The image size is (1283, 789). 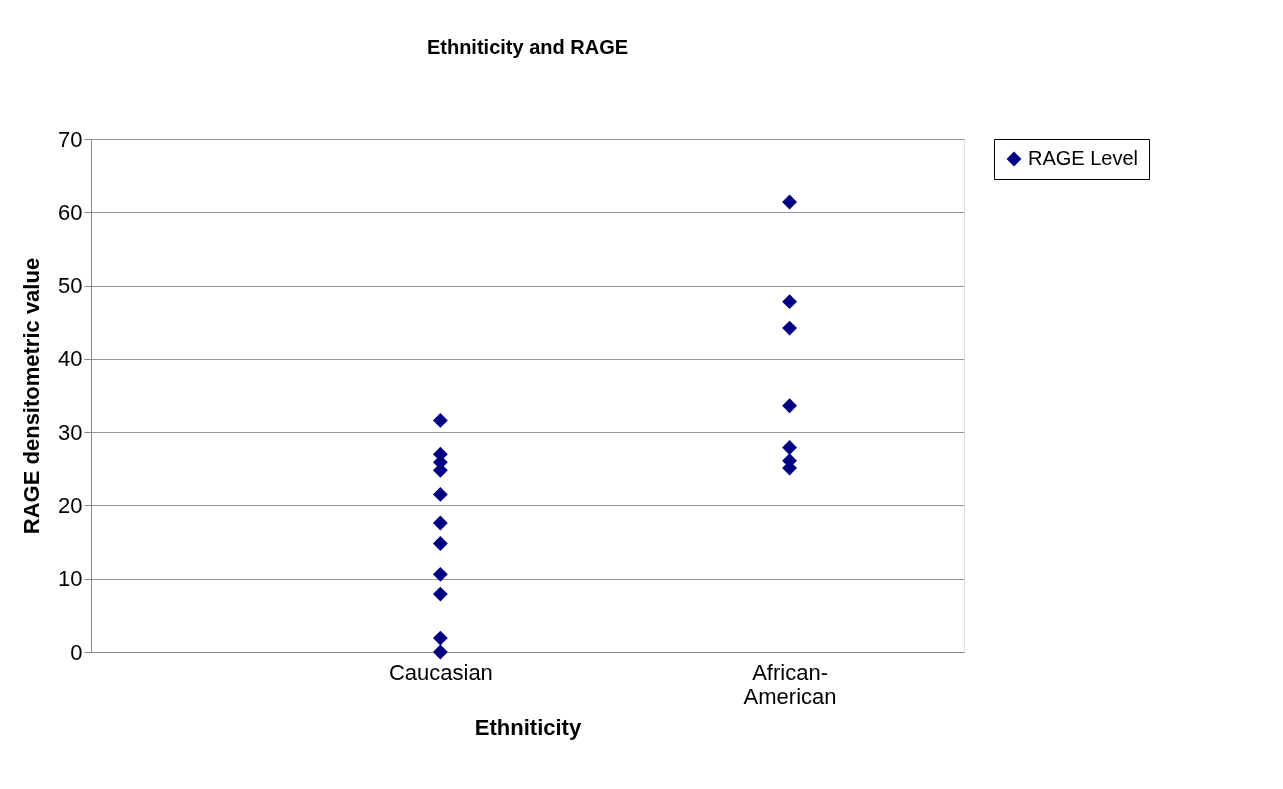 What do you see at coordinates (70, 579) in the screenshot?
I see `y-tick-label: 10` at bounding box center [70, 579].